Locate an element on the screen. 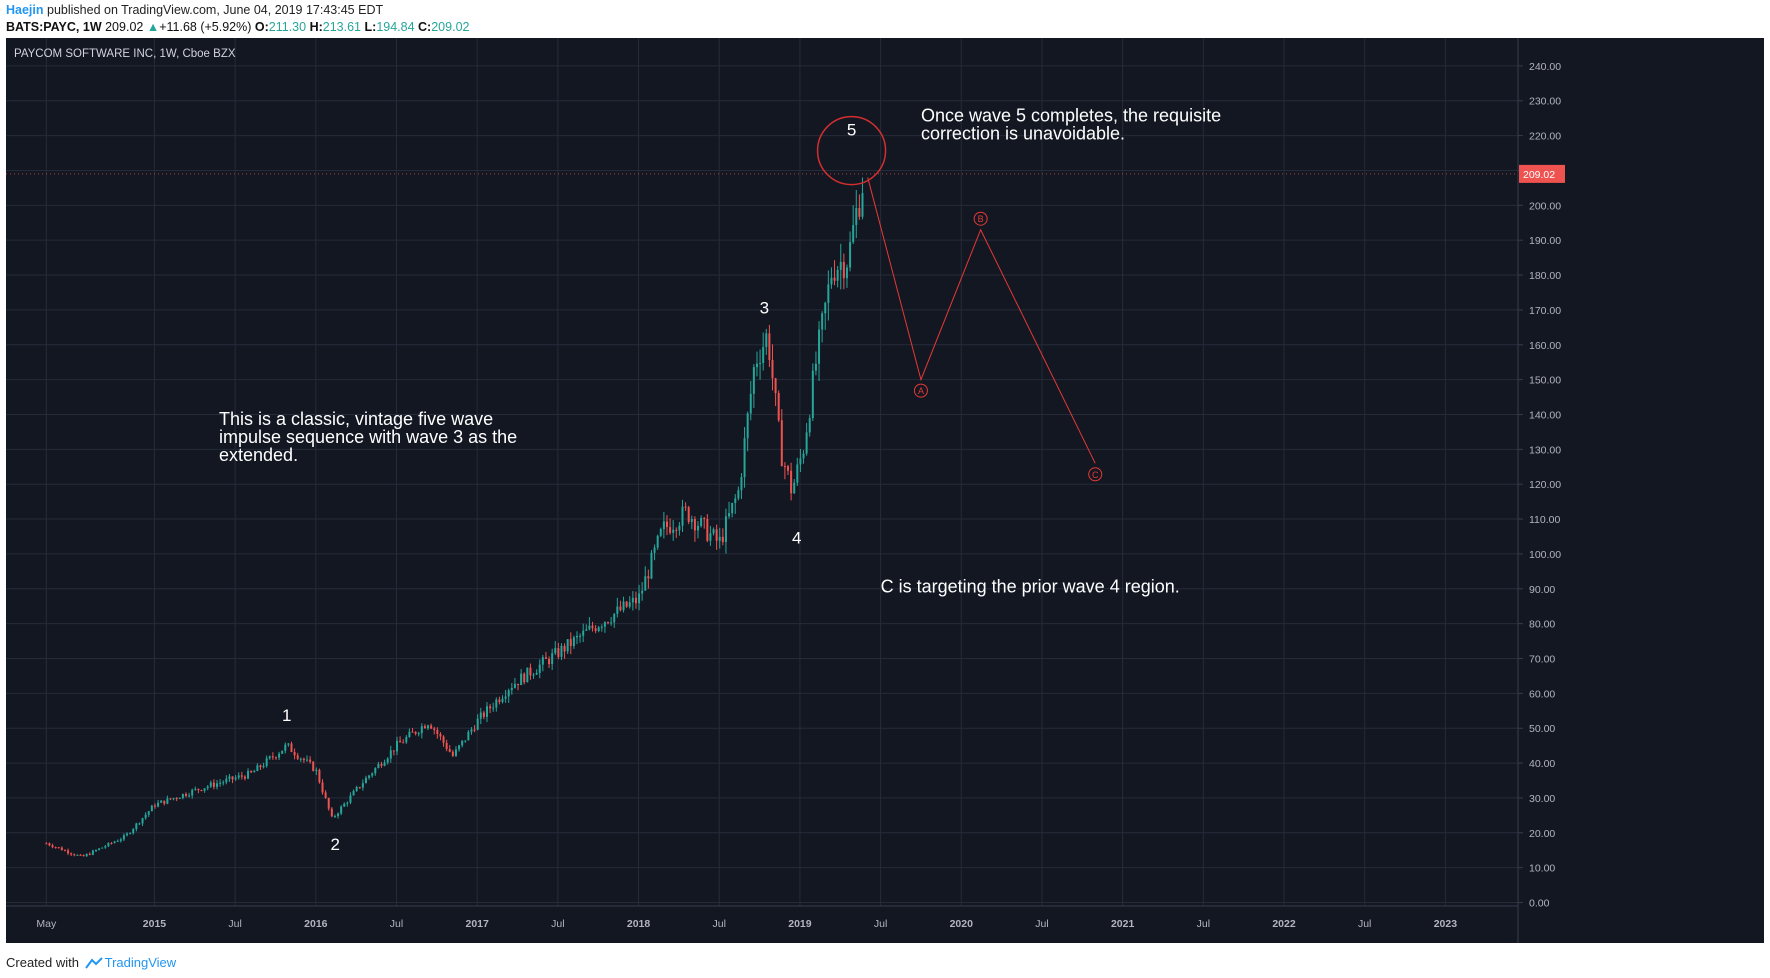 This screenshot has width=1770, height=978. wave-label: 4 is located at coordinates (796, 537).